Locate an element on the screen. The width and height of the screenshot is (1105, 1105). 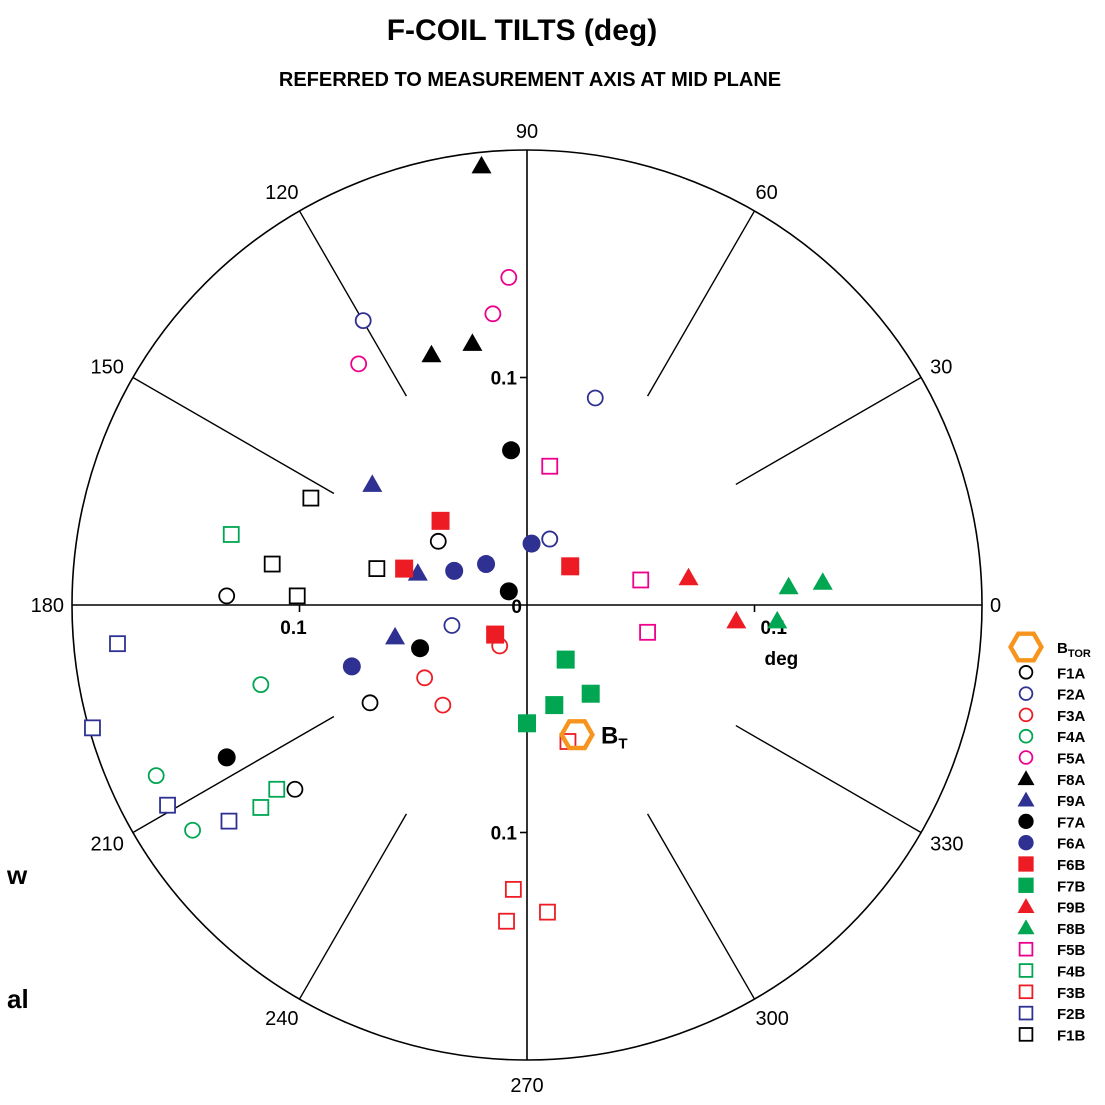
angle-label-60: 60 is located at coordinates (767, 193).